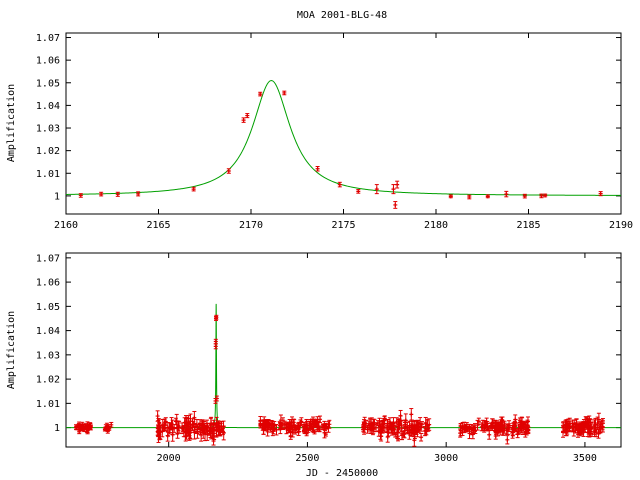 This screenshot has width=640, height=480. What do you see at coordinates (158, 225) in the screenshot?
I see `x-tick-label: 2165` at bounding box center [158, 225].